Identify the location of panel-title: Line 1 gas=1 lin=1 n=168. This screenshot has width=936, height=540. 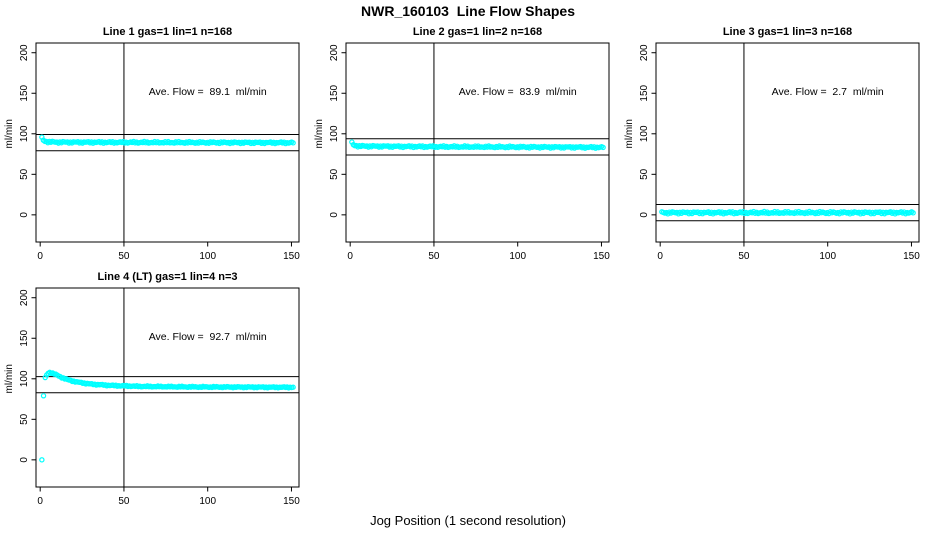
(167, 32).